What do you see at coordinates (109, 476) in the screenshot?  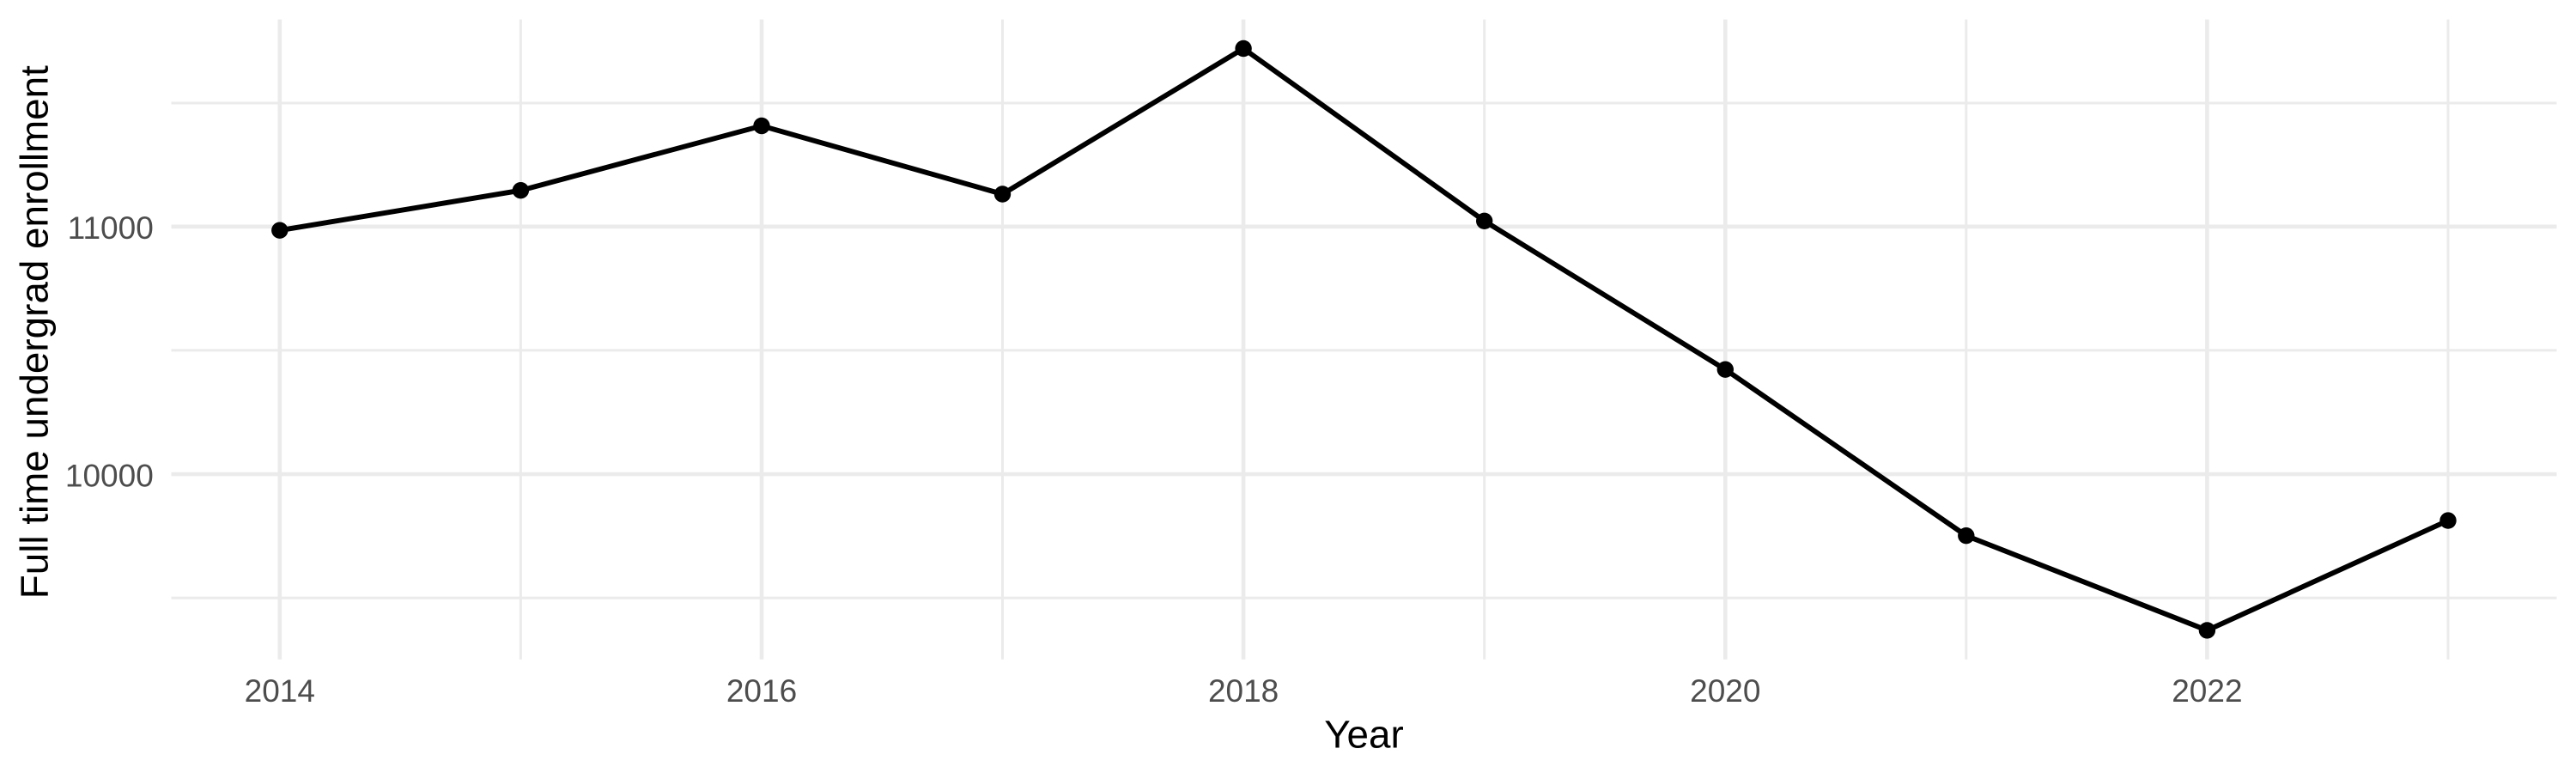 I see `svg-text: 10000` at bounding box center [109, 476].